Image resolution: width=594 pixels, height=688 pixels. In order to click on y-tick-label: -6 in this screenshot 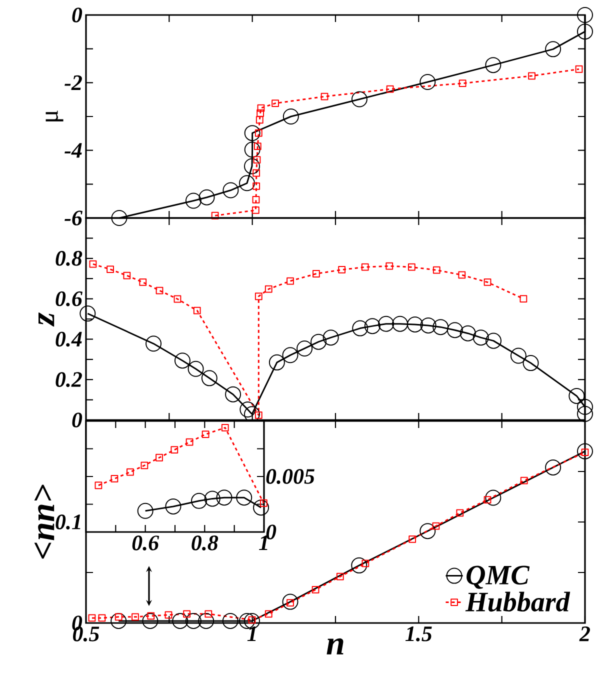, I will do `click(73, 218)`.